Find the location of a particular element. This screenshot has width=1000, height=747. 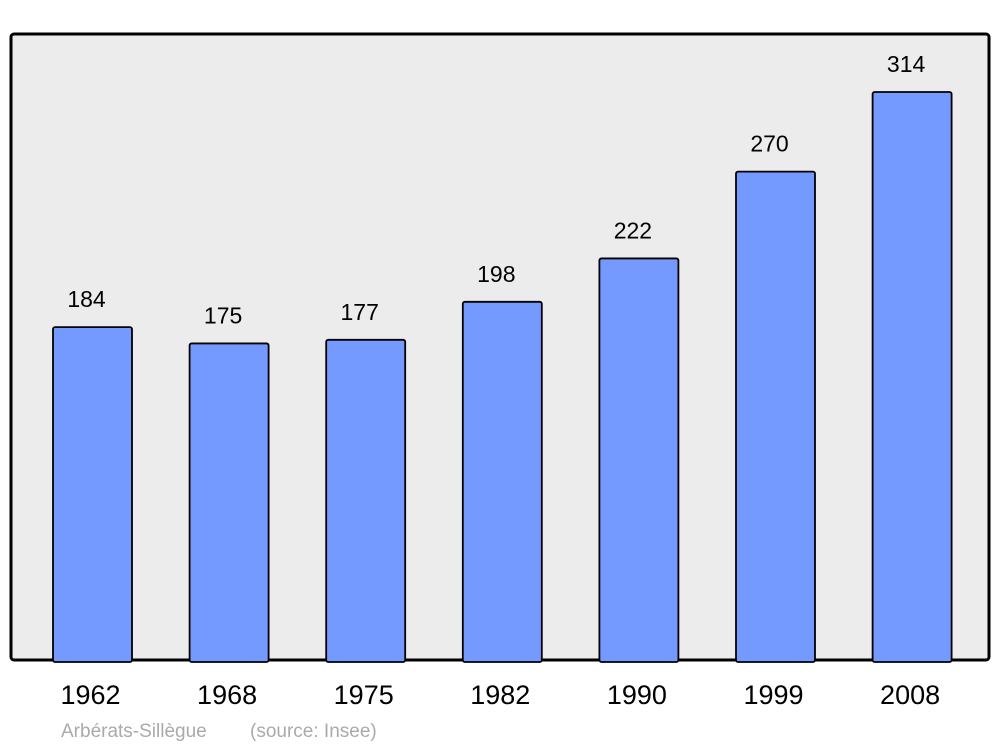

caption-source: (source: Insee) is located at coordinates (313, 731).